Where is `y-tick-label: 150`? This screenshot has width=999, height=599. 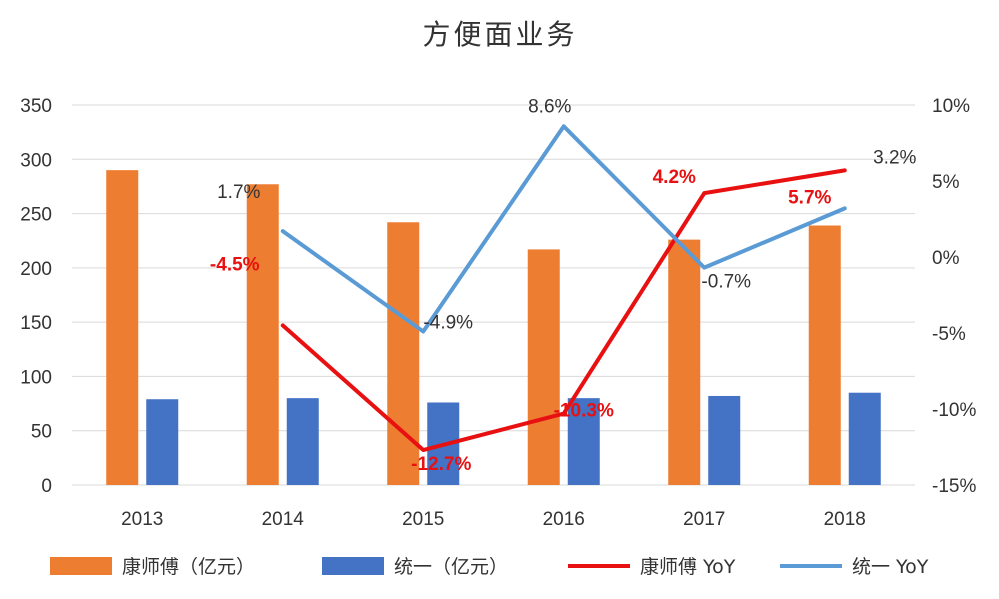 y-tick-label: 150 is located at coordinates (36, 323).